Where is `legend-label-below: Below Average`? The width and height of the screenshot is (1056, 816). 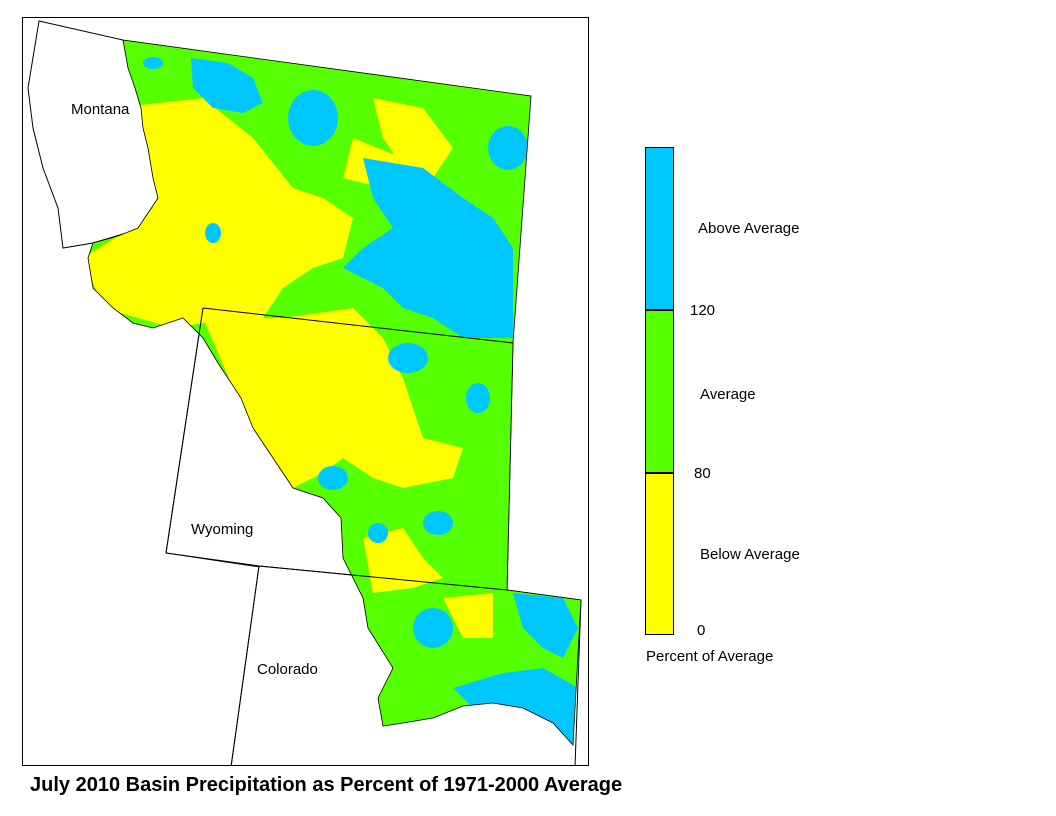 legend-label-below: Below Average is located at coordinates (750, 554).